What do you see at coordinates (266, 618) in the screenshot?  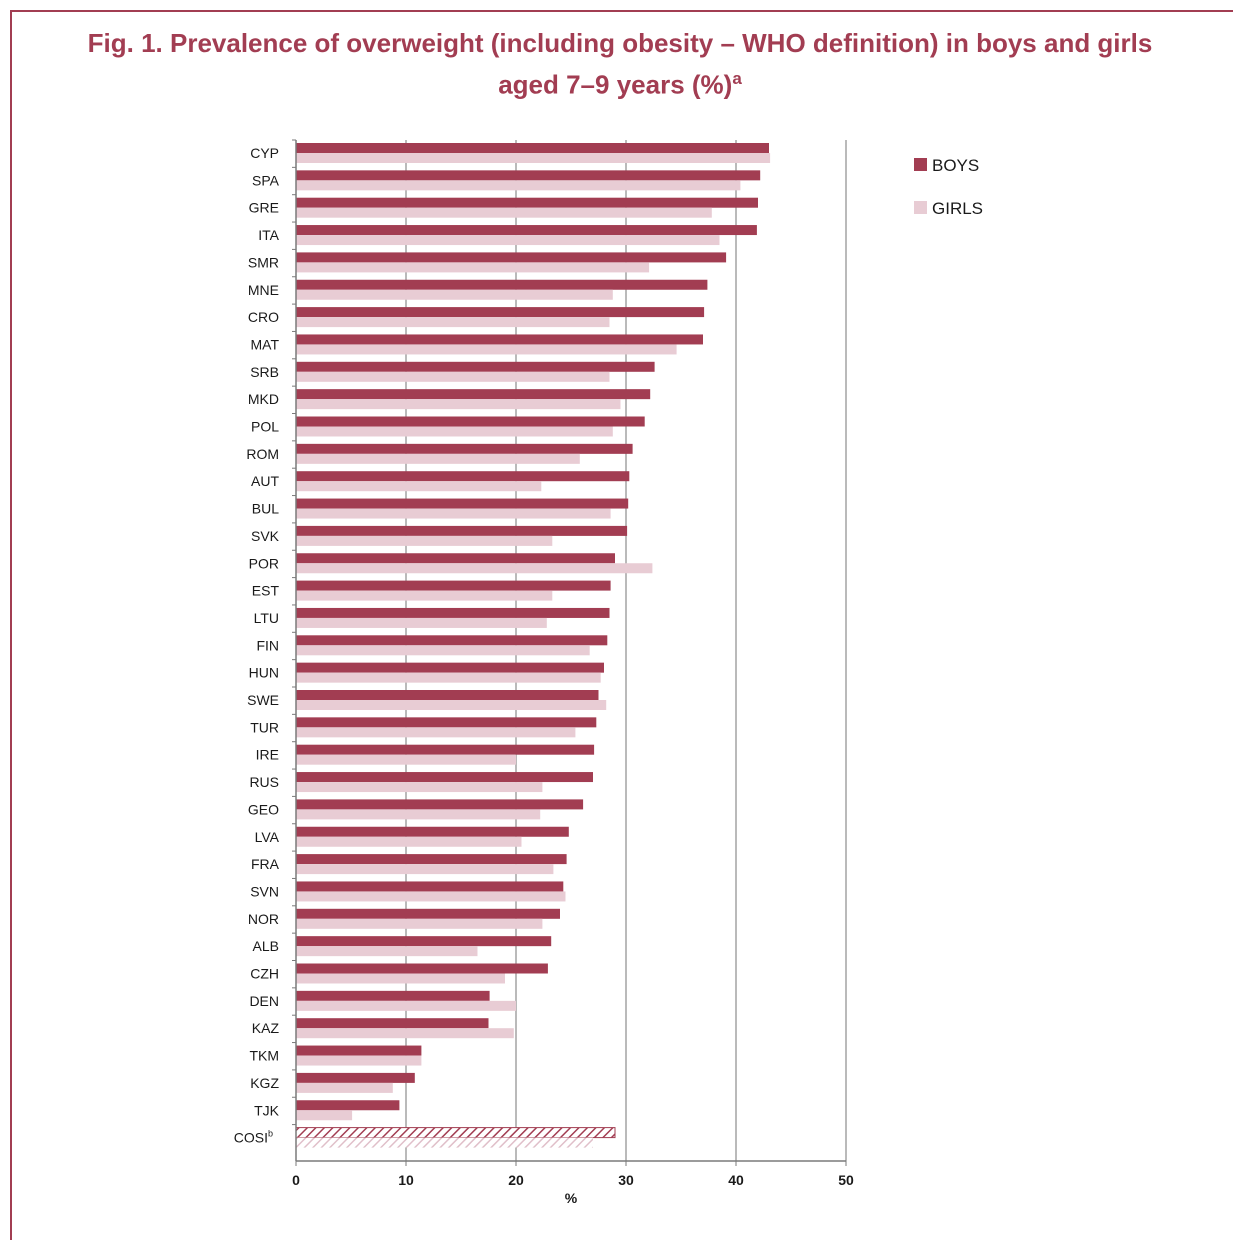 I see `category-label-ltu: LTU` at bounding box center [266, 618].